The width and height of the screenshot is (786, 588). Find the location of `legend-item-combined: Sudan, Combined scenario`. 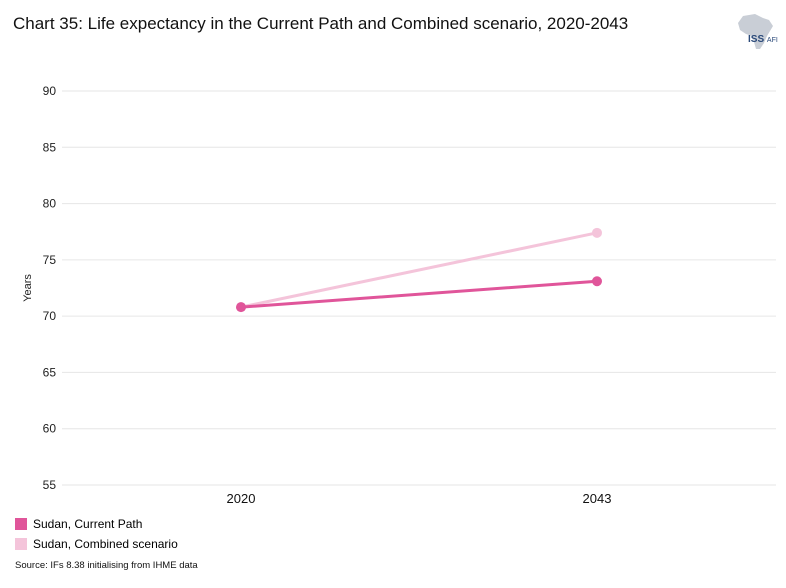

legend-item-combined: Sudan, Combined scenario is located at coordinates (96, 544).